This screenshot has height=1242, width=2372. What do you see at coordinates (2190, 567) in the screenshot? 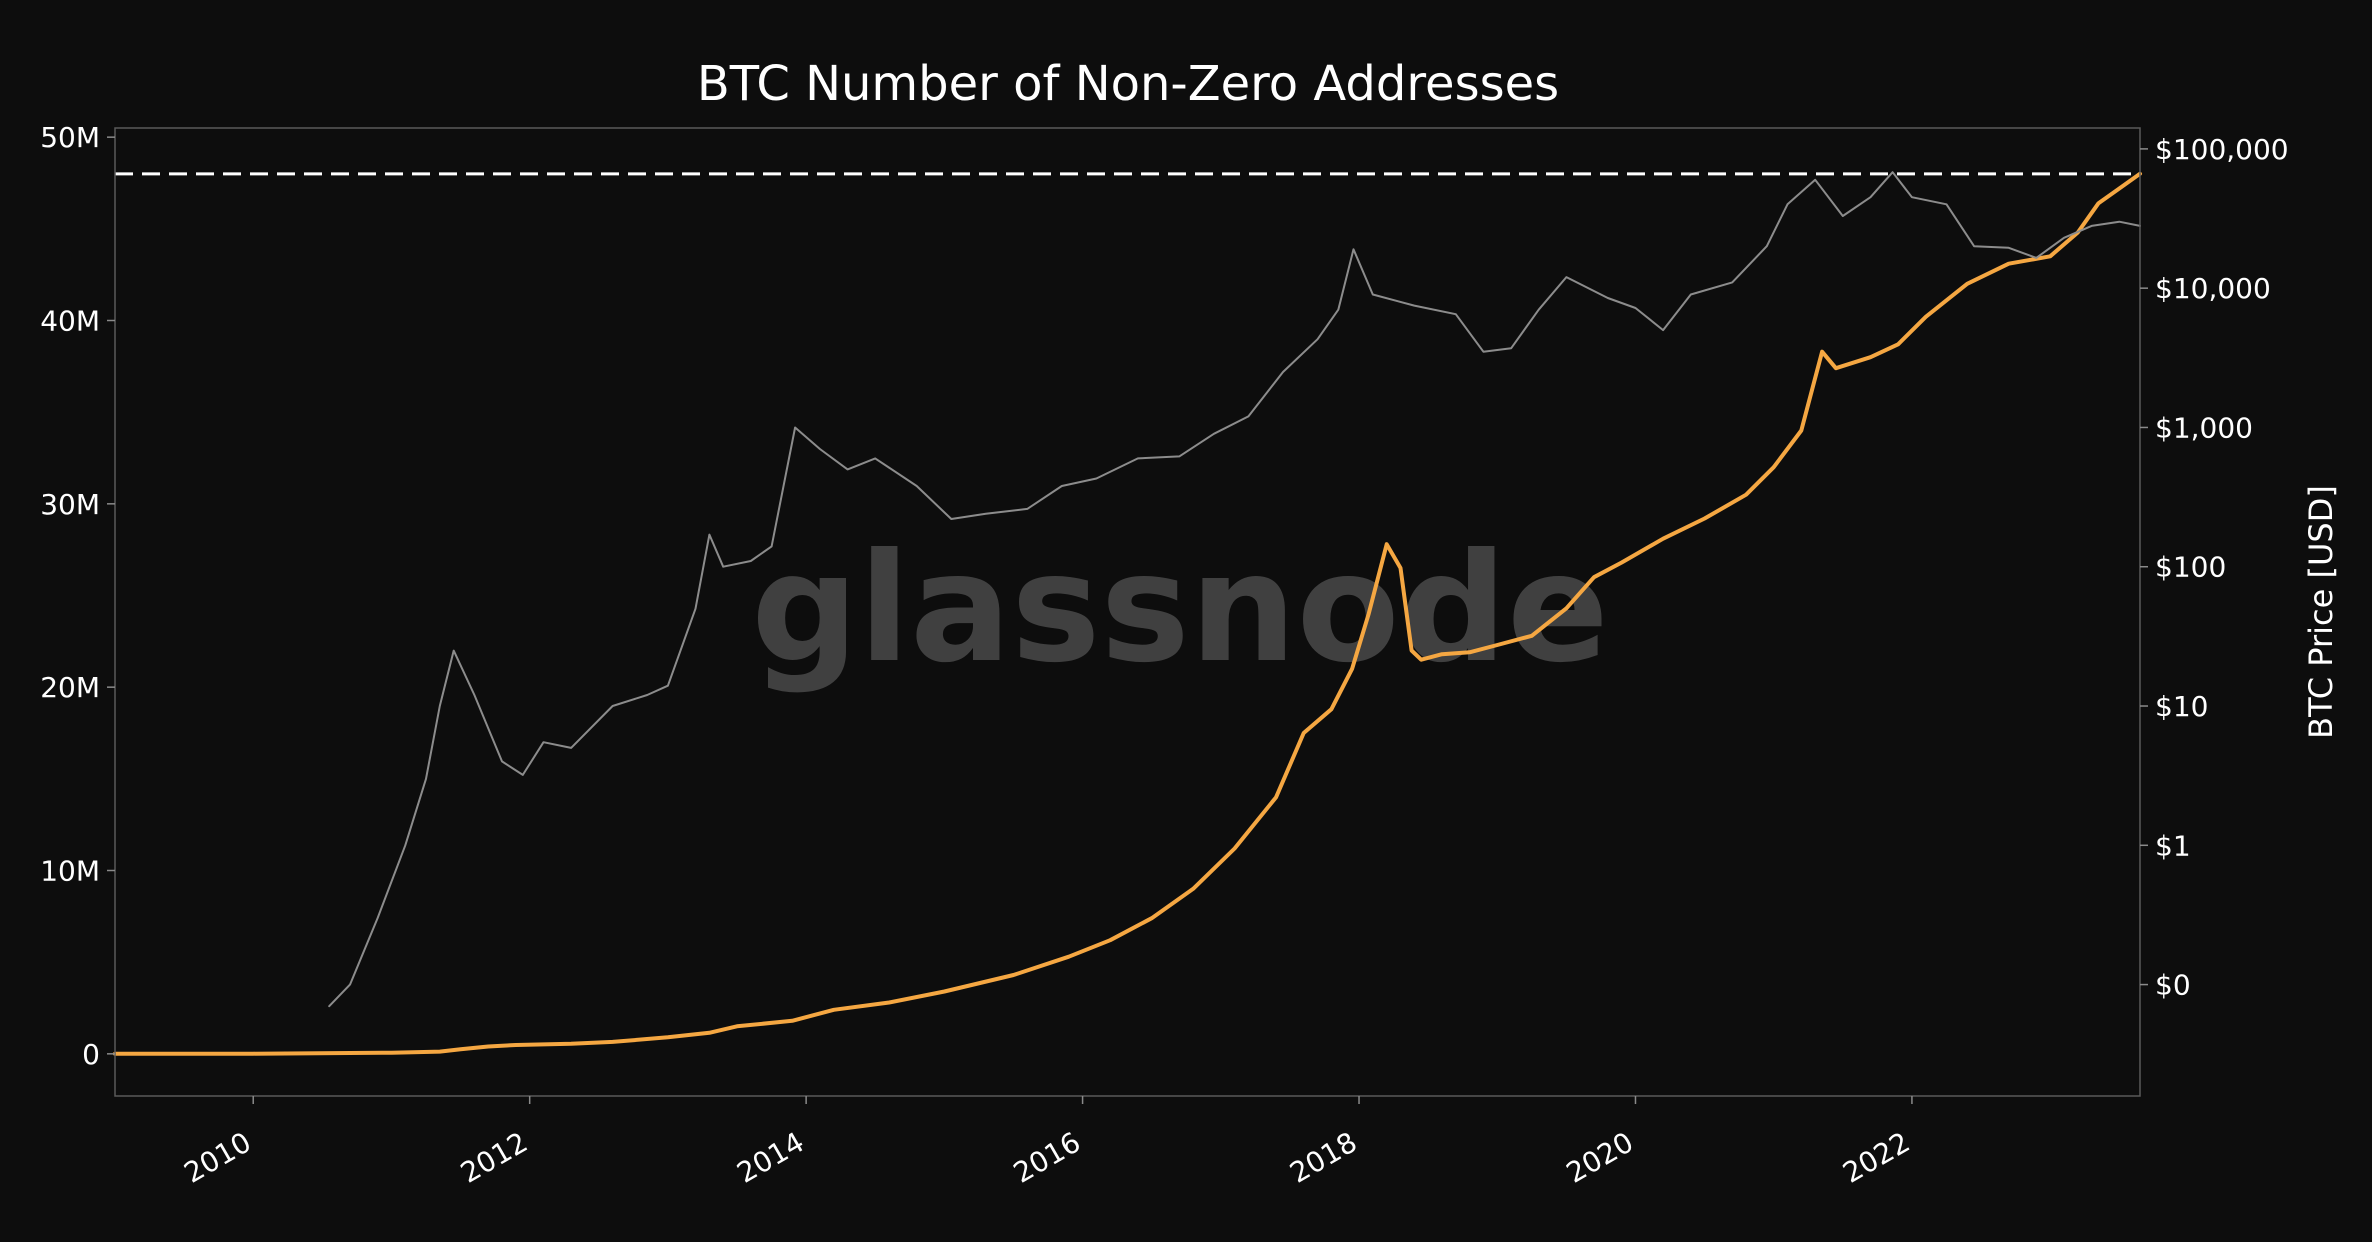
I see `y-right-tick-label: $100` at bounding box center [2190, 567].